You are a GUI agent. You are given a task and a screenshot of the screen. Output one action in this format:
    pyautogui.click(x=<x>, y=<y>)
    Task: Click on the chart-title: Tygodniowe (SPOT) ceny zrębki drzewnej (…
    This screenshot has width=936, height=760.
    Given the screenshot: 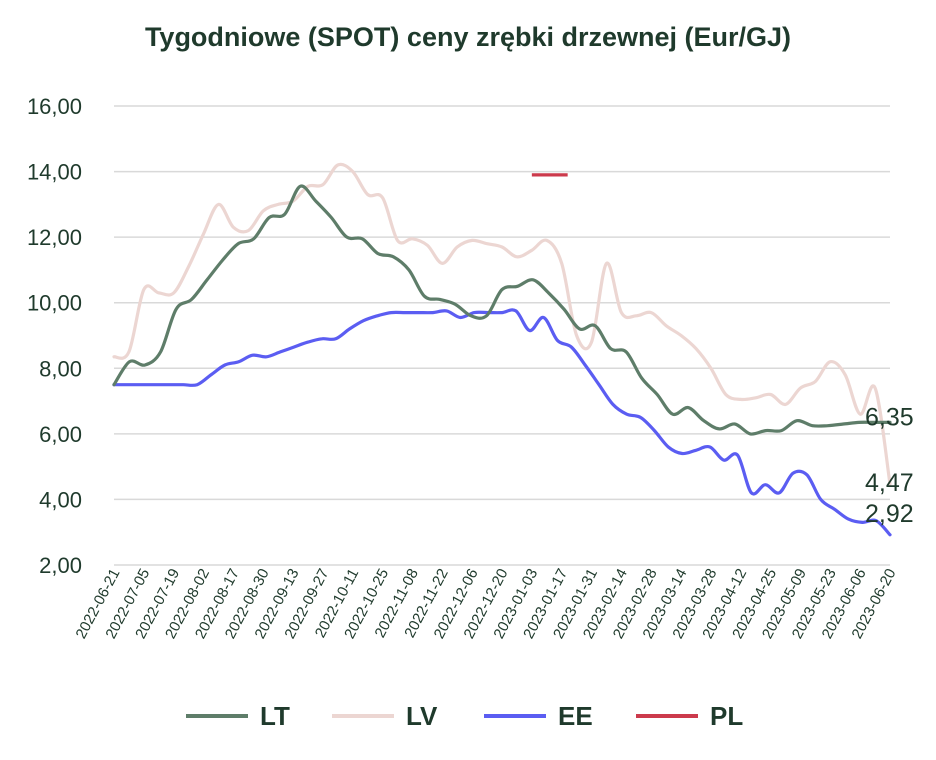 What is the action you would take?
    pyautogui.click(x=468, y=37)
    